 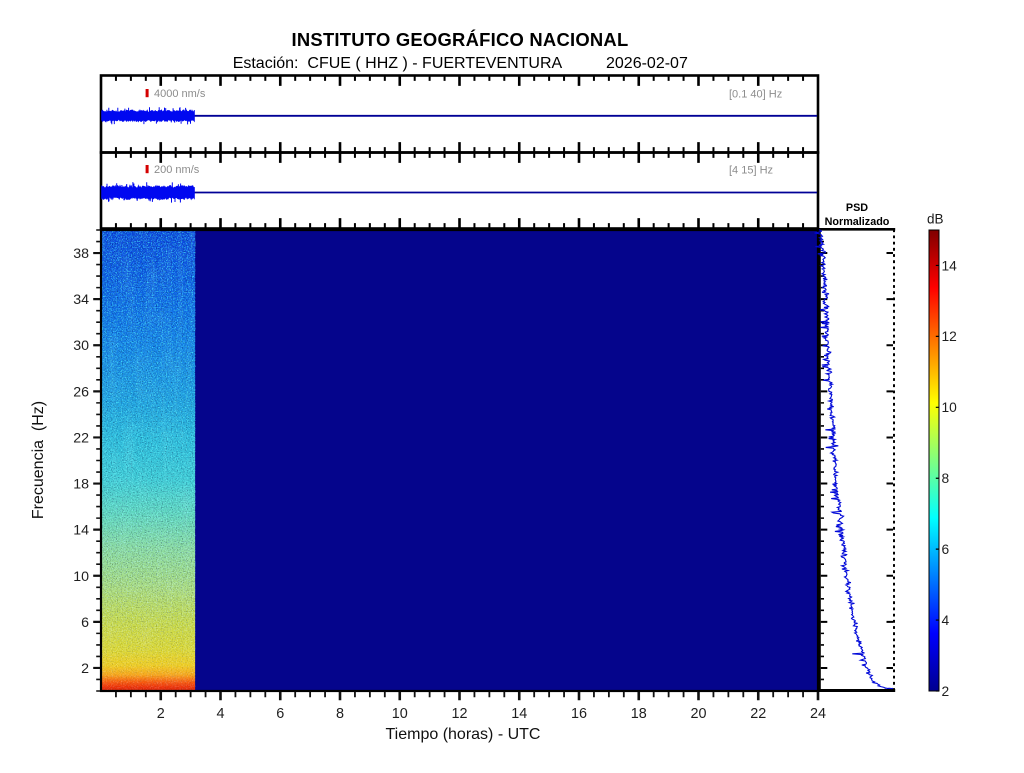 I want to click on svg-text: dB, so click(x=935, y=219).